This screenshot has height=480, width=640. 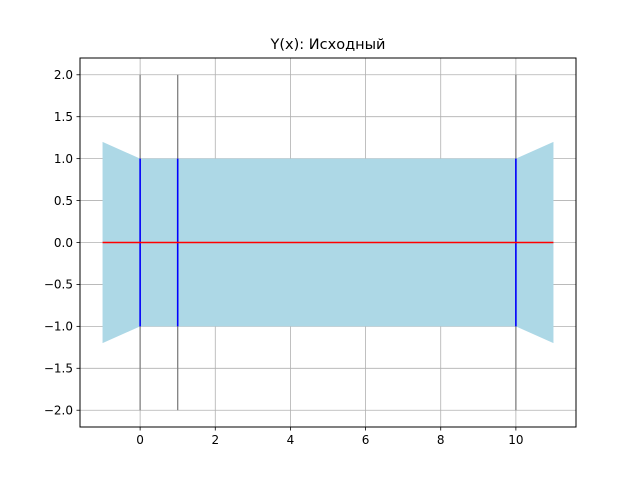 What do you see at coordinates (215, 440) in the screenshot?
I see `x-tick-label: 2` at bounding box center [215, 440].